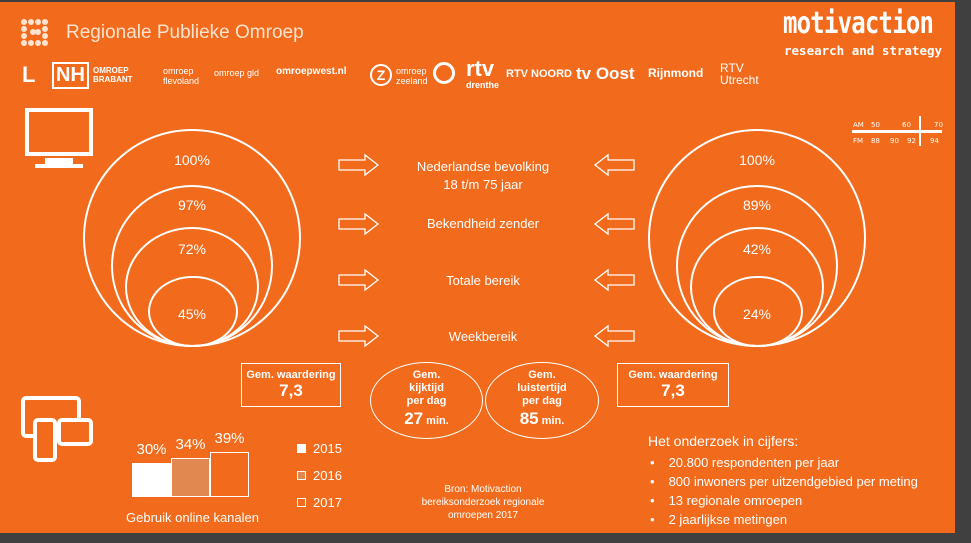 The width and height of the screenshot is (971, 543). I want to click on tv-time-ellipse: Gem. kijktijd per dag 27 min., so click(426, 400).